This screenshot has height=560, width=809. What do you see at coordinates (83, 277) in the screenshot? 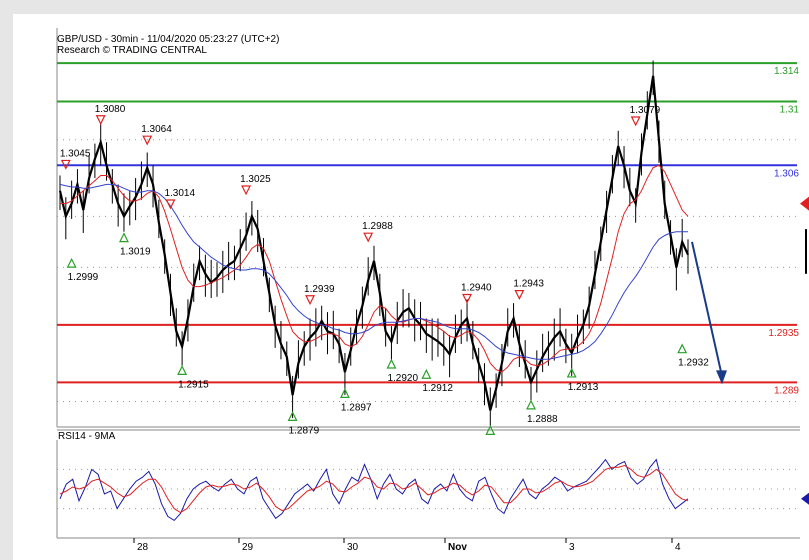
I see `annotation-label: 1.2999` at bounding box center [83, 277].